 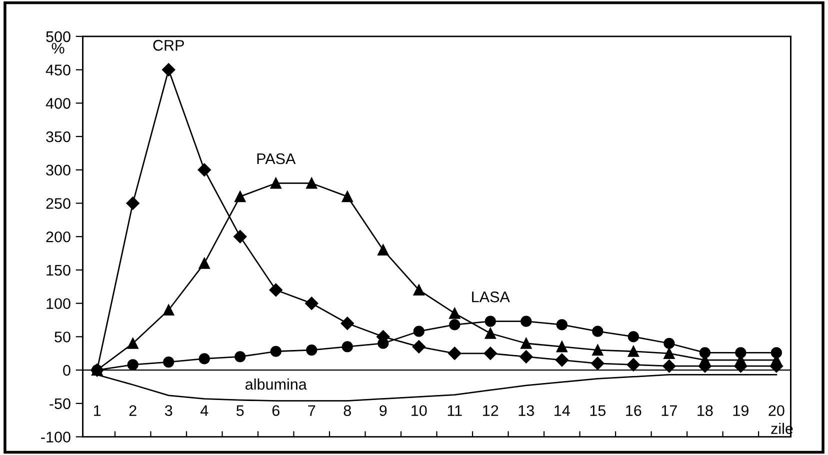 What do you see at coordinates (55, 437) in the screenshot?
I see `y-tick-label: -100` at bounding box center [55, 437].